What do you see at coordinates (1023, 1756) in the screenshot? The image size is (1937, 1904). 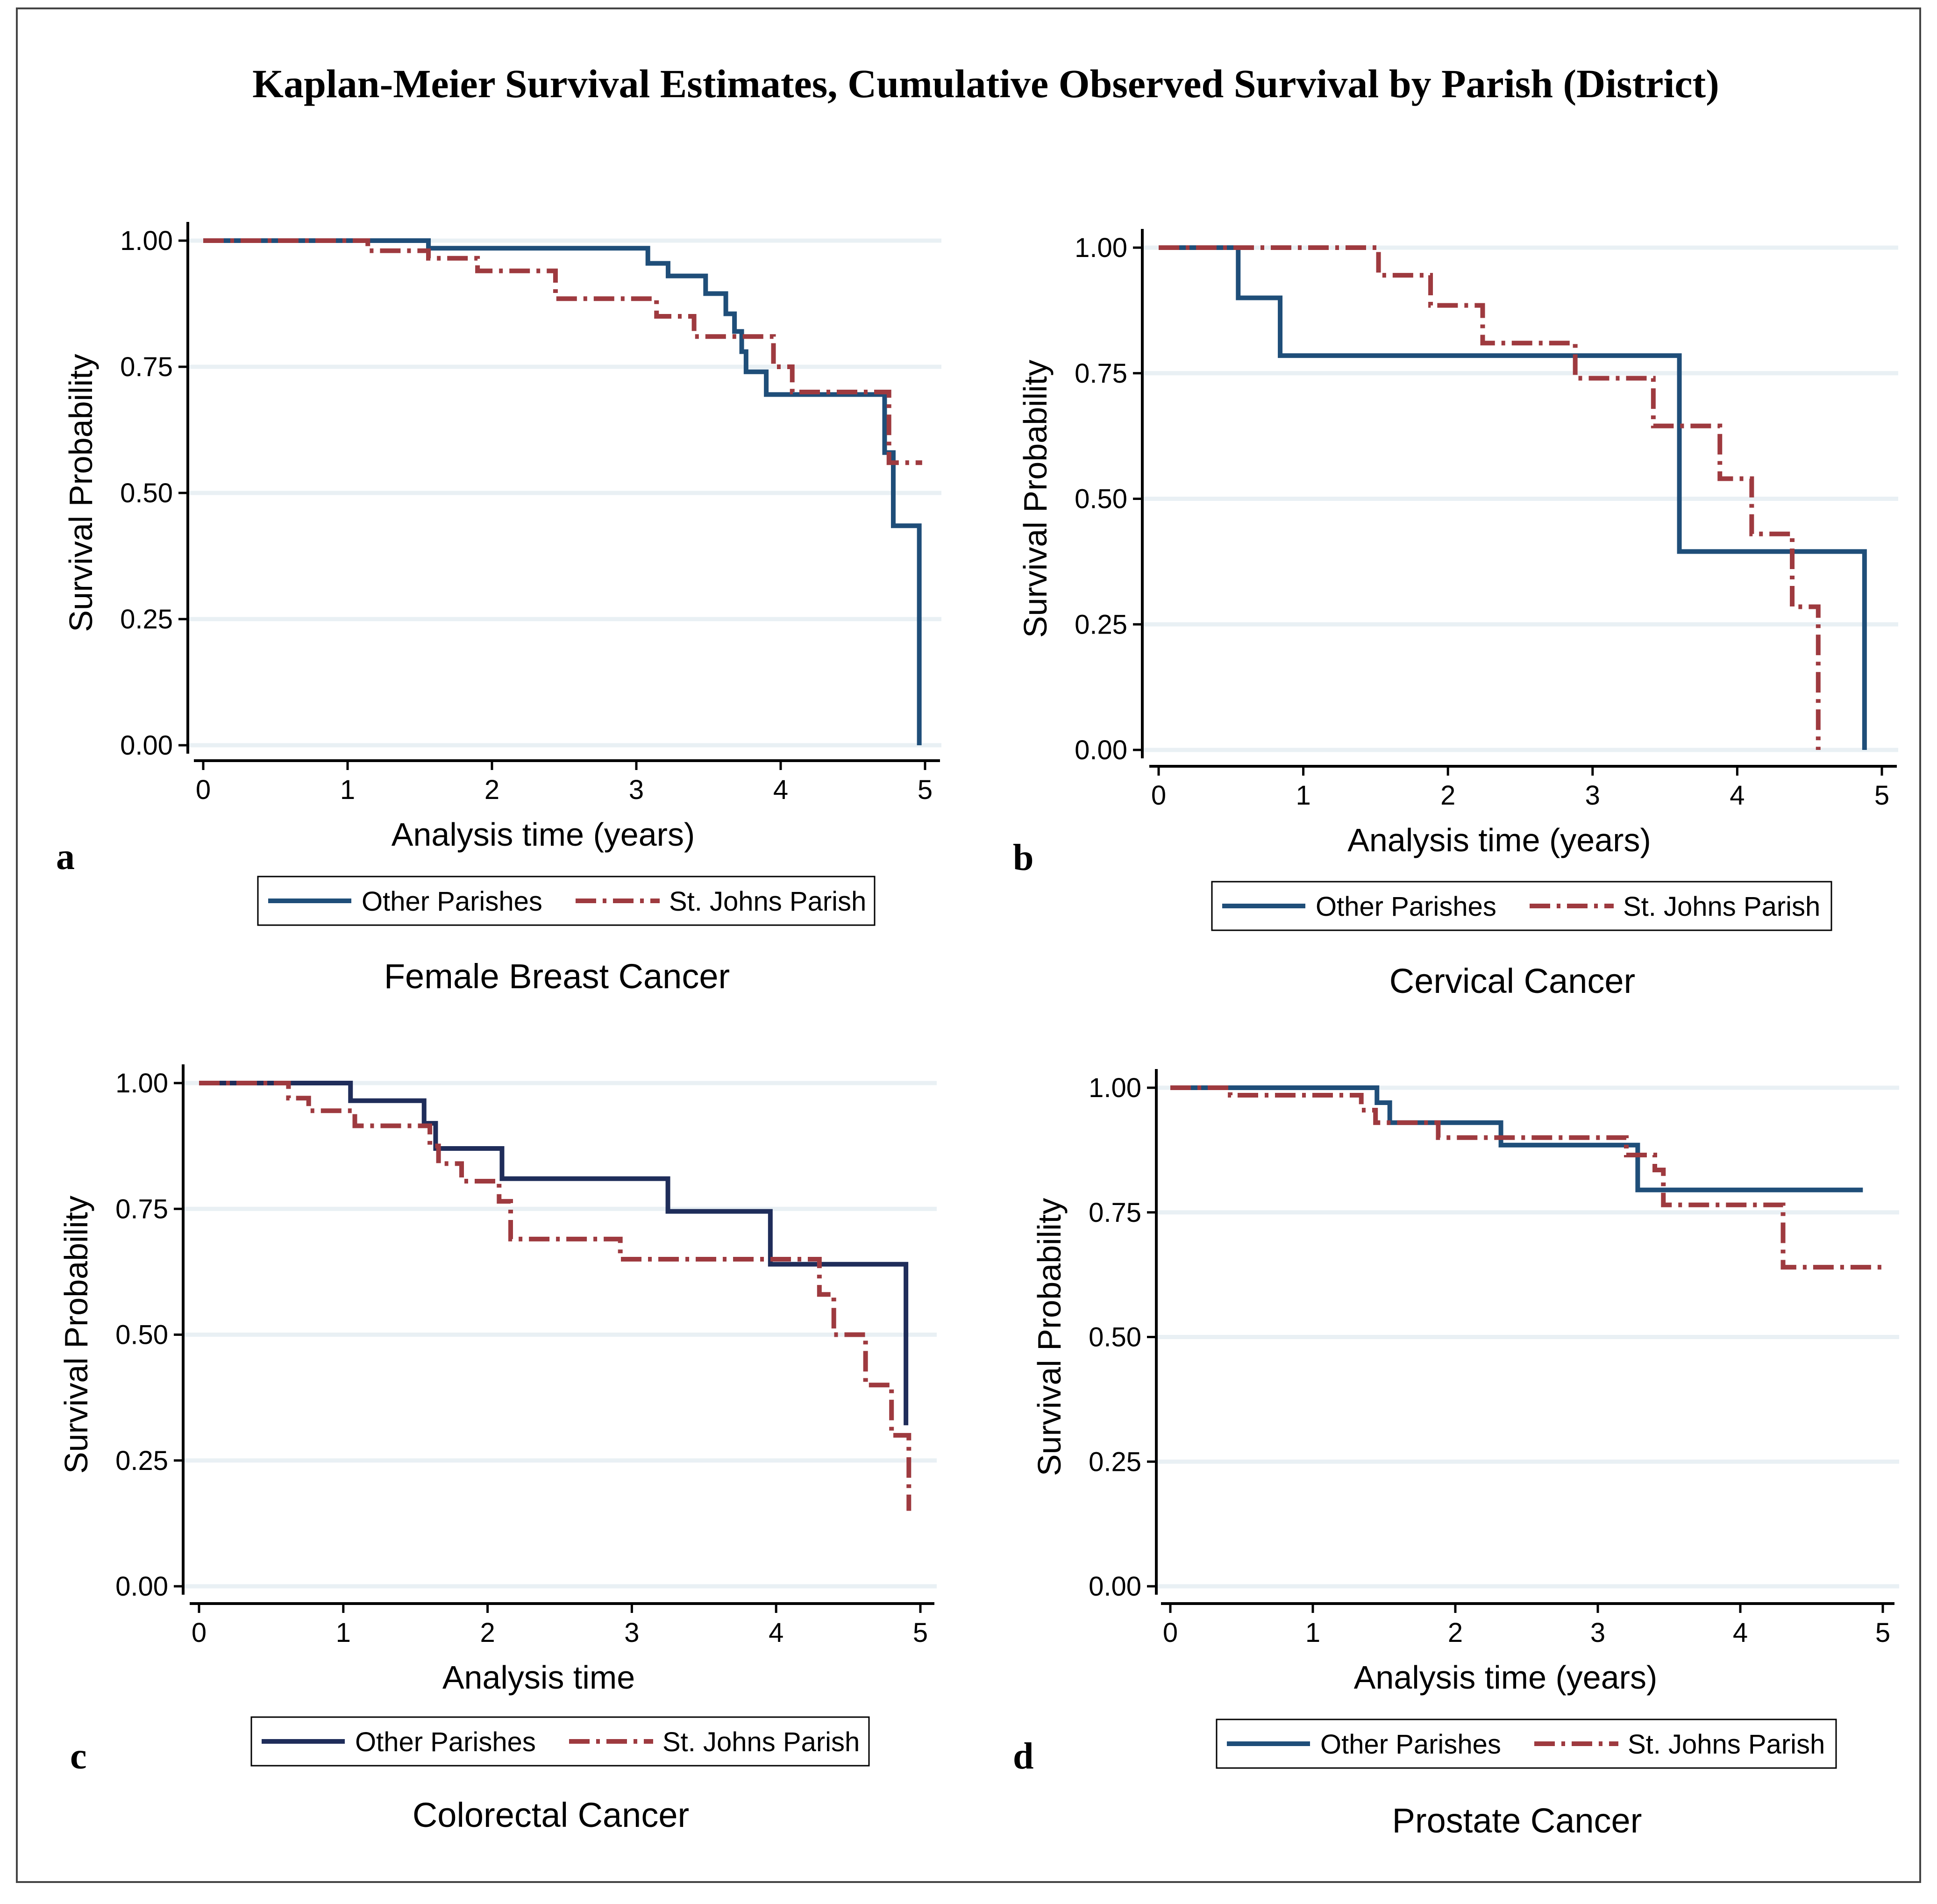 I see `panel-letter: d` at bounding box center [1023, 1756].